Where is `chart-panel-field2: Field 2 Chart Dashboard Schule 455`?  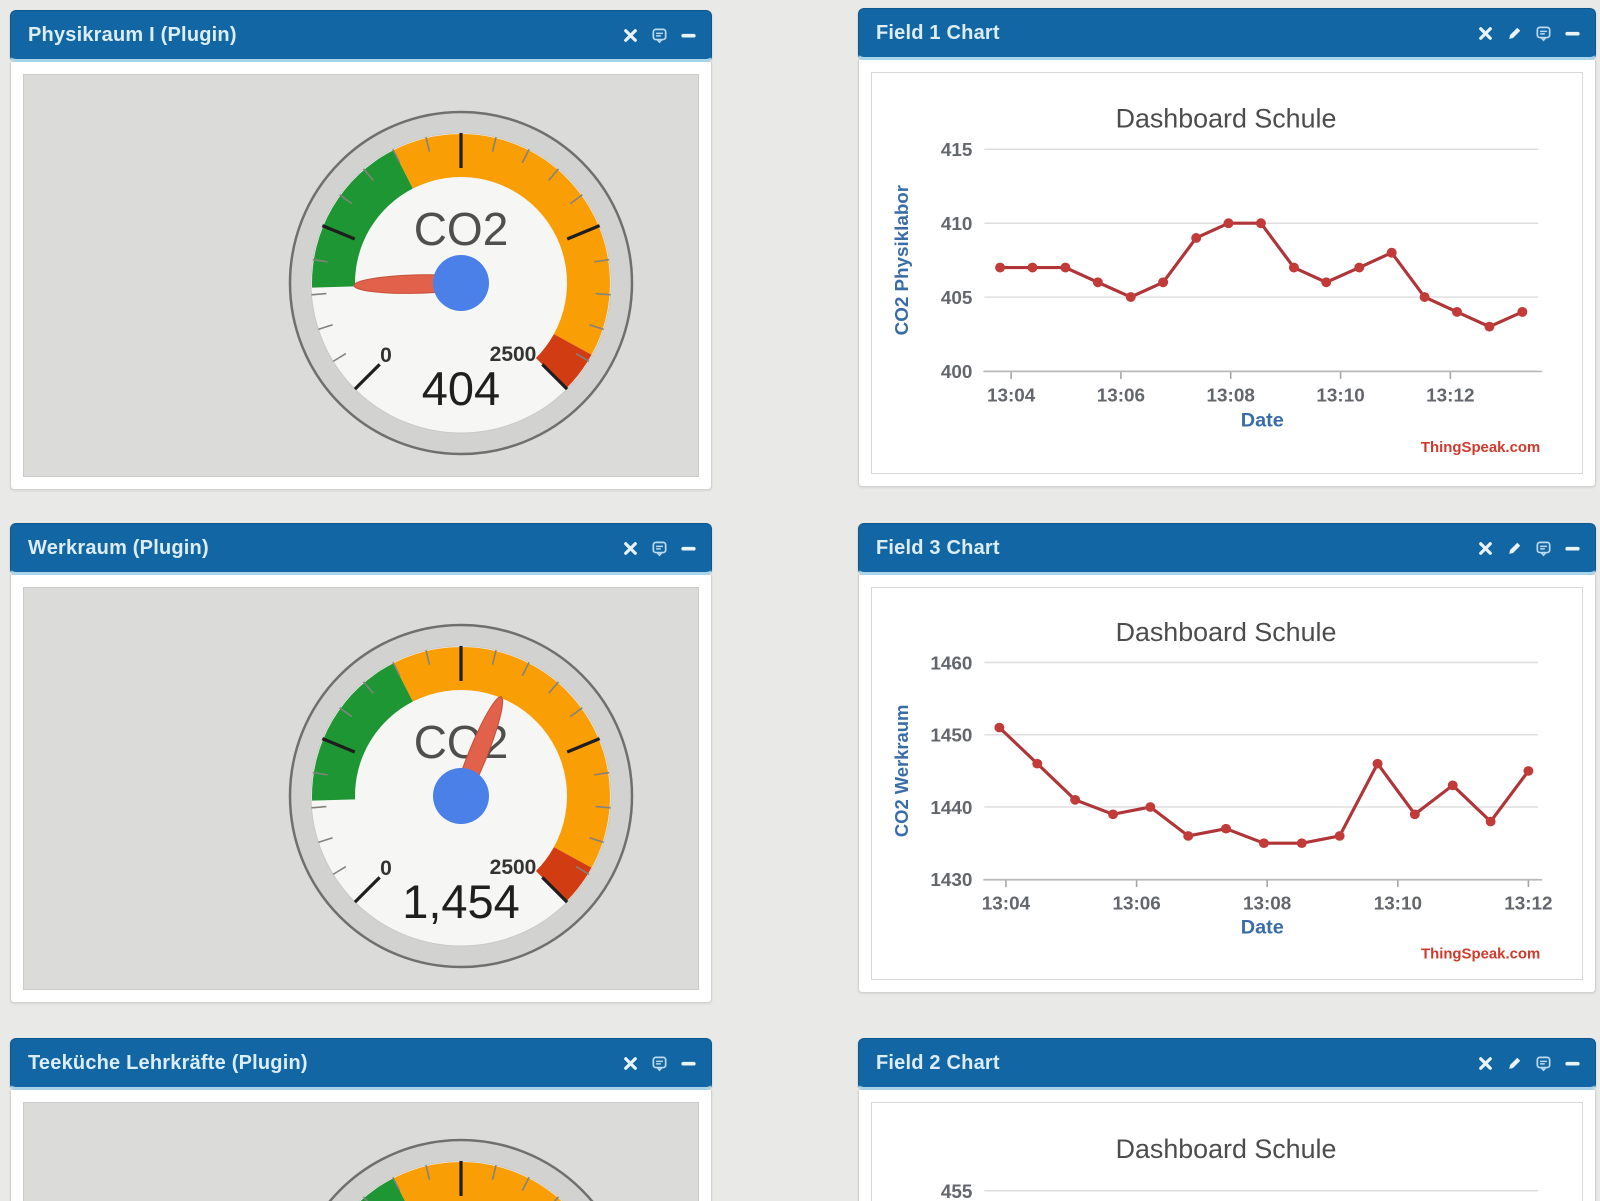
chart-panel-field2: Field 2 Chart Dashboard Schule 455 is located at coordinates (1227, 1119).